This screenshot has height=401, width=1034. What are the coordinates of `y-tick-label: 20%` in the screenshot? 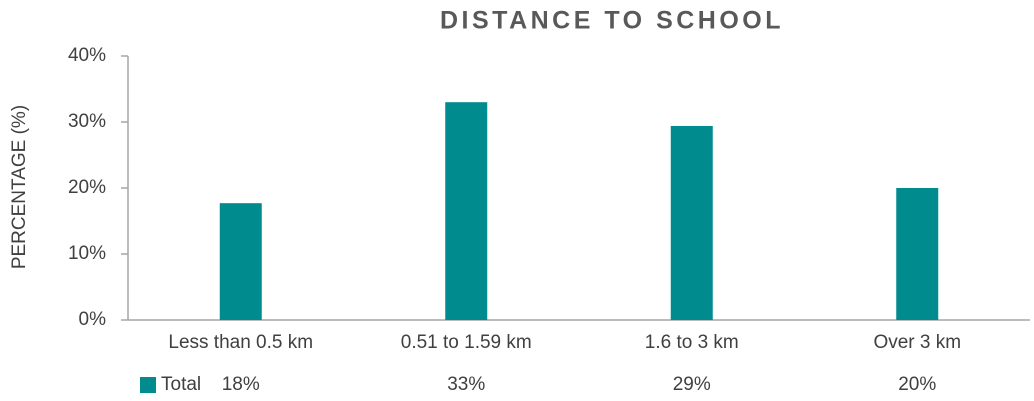 It's located at (87, 187).